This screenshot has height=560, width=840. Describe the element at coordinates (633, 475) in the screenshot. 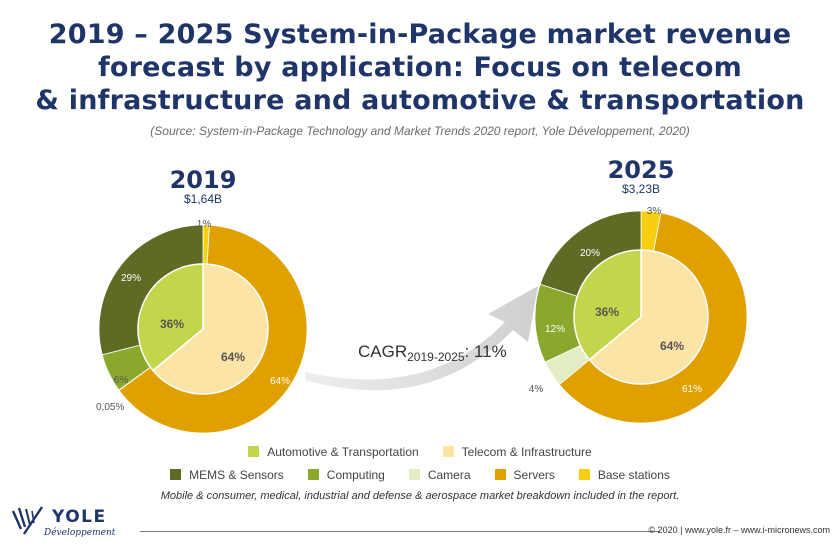

I see `legend-label: Base stations` at that location.